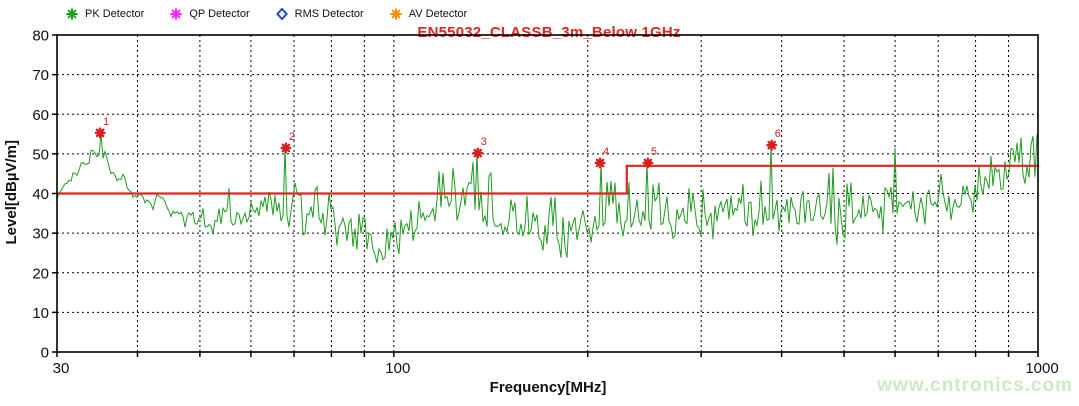  What do you see at coordinates (438, 14) in the screenshot?
I see `legend-item-label: AV Detector` at bounding box center [438, 14].